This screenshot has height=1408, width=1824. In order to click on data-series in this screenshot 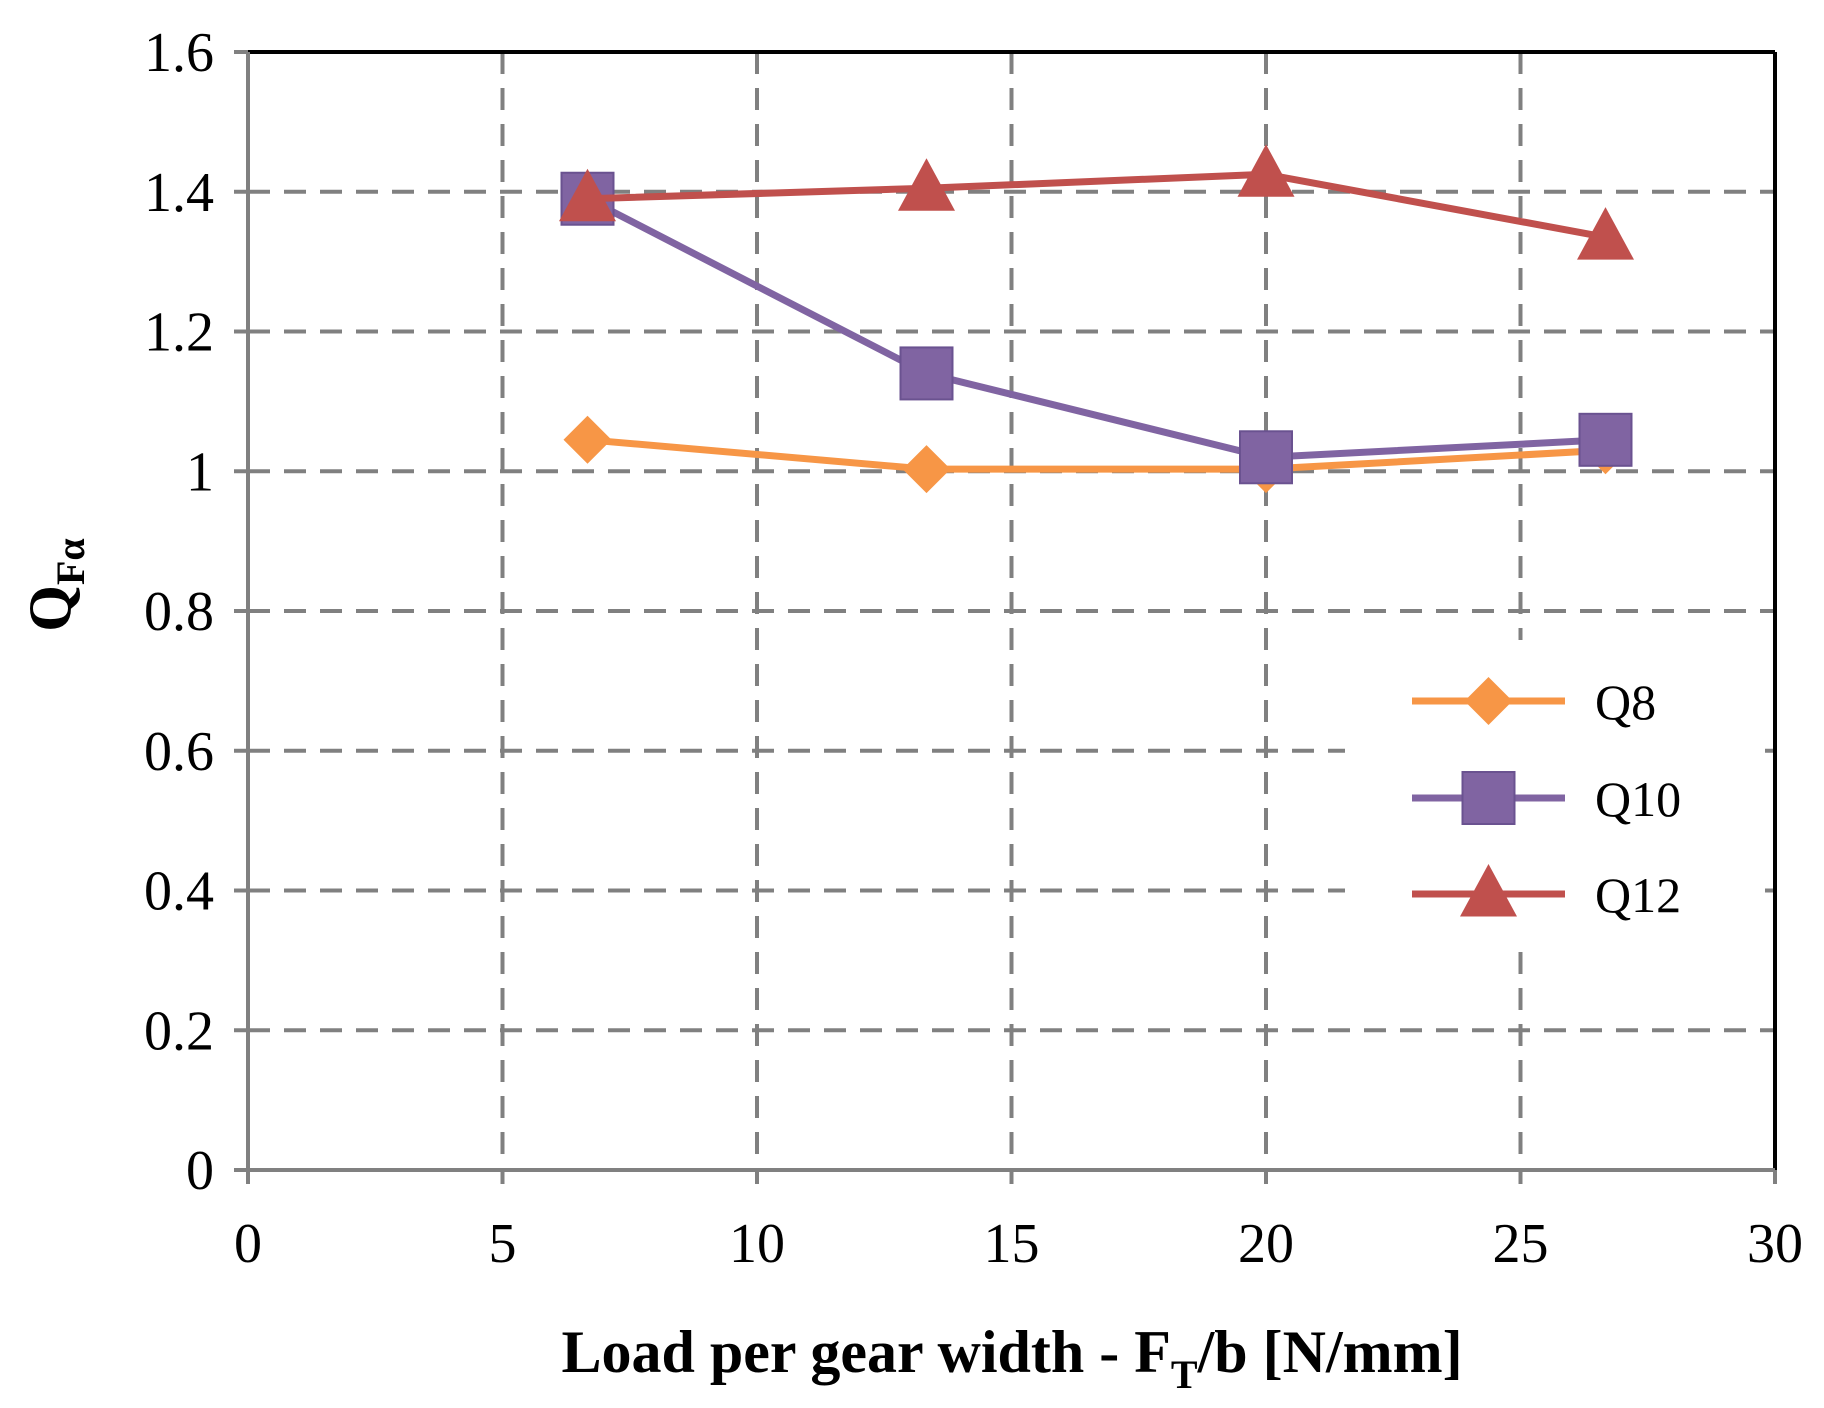, I will do `click(1097, 319)`.